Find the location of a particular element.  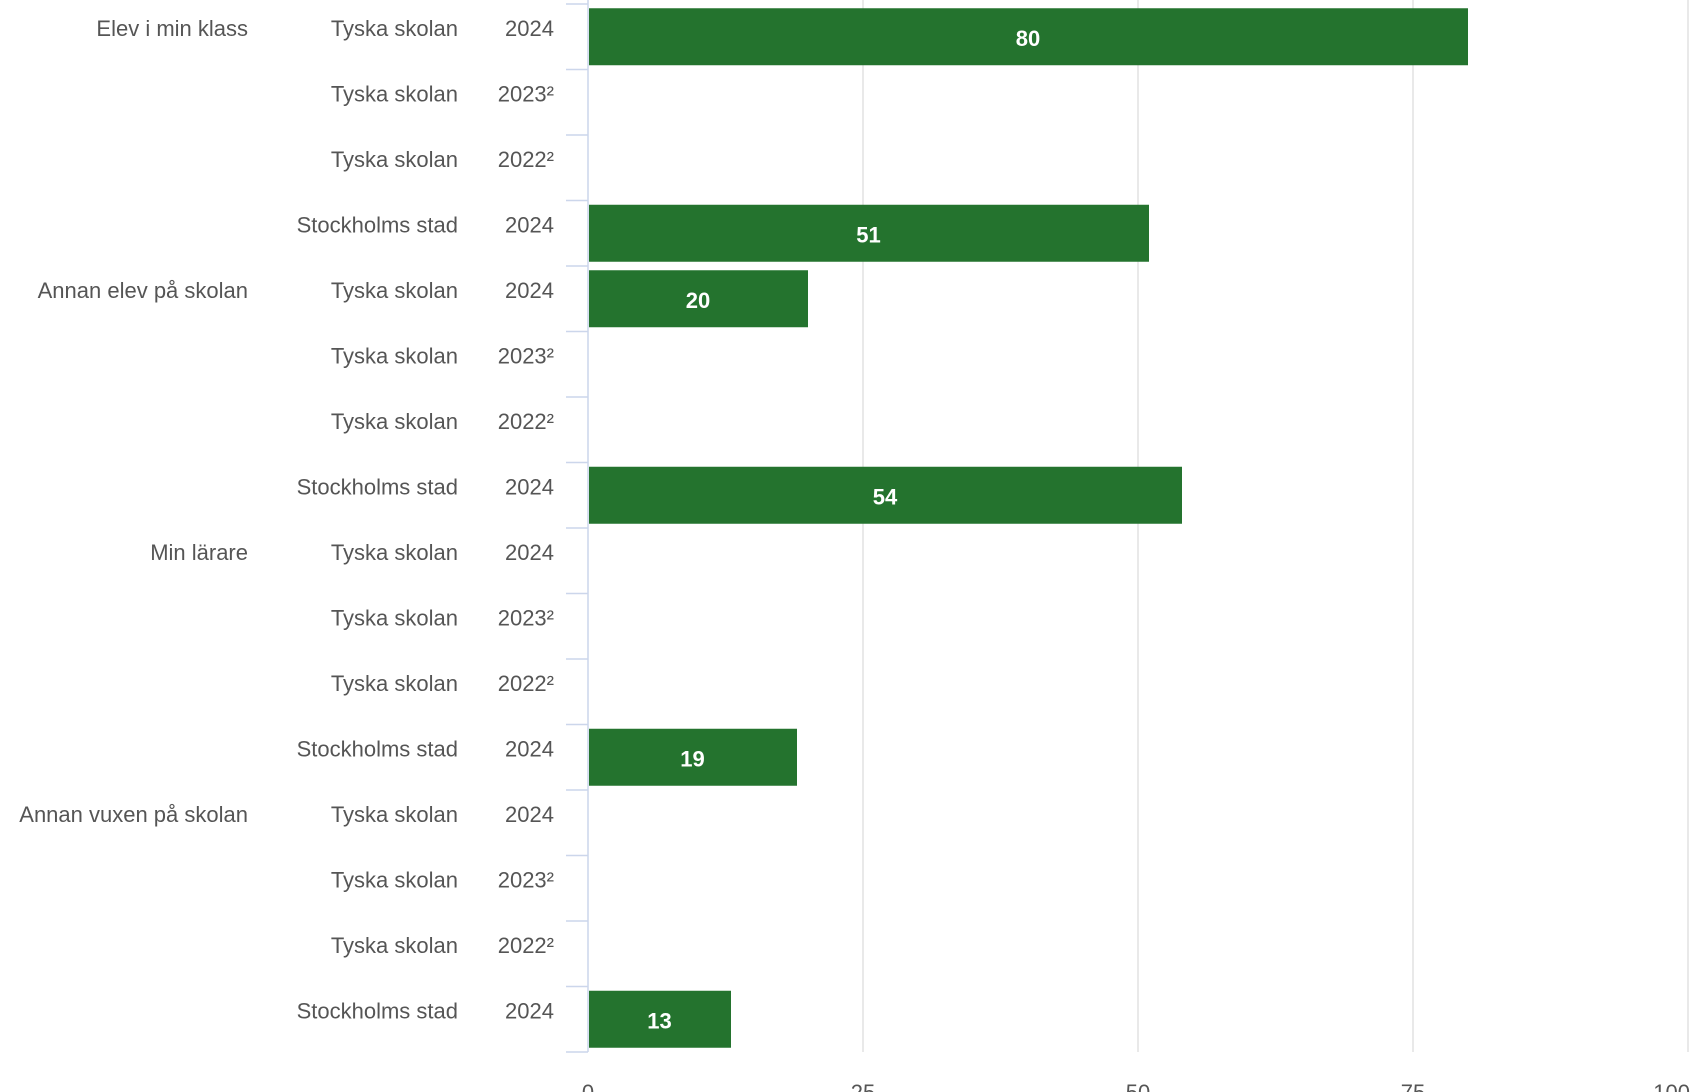

data-label: 54 is located at coordinates (885, 496).